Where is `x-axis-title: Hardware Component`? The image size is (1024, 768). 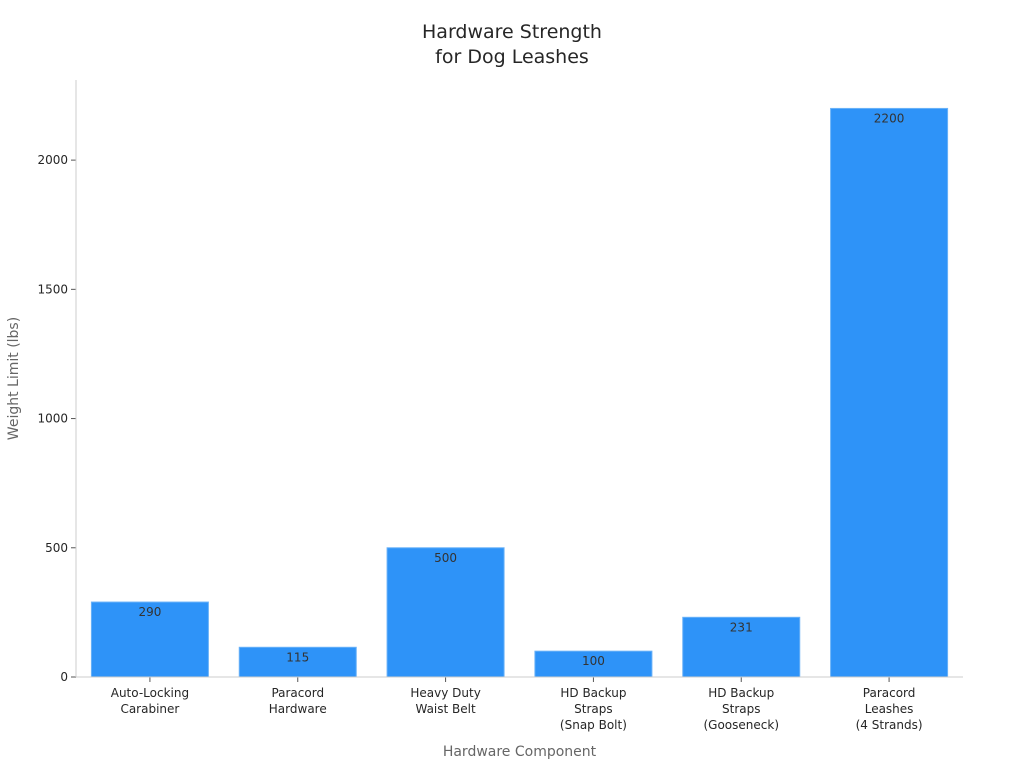
x-axis-title: Hardware Component is located at coordinates (520, 752).